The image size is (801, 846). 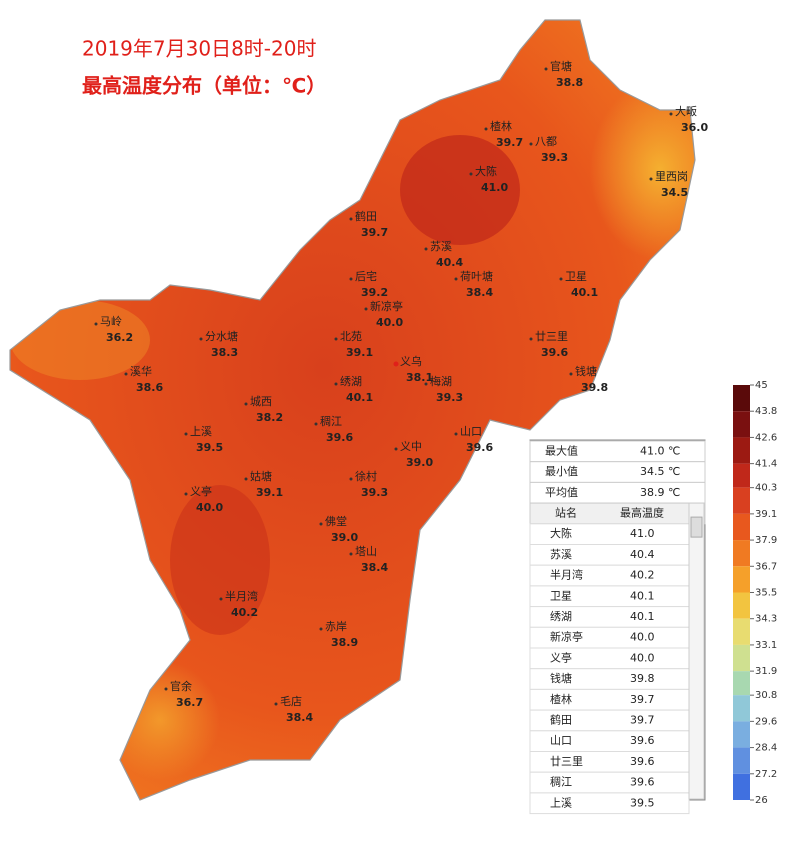 What do you see at coordinates (766, 566) in the screenshot?
I see `legend-tick-label: 36.7` at bounding box center [766, 566].